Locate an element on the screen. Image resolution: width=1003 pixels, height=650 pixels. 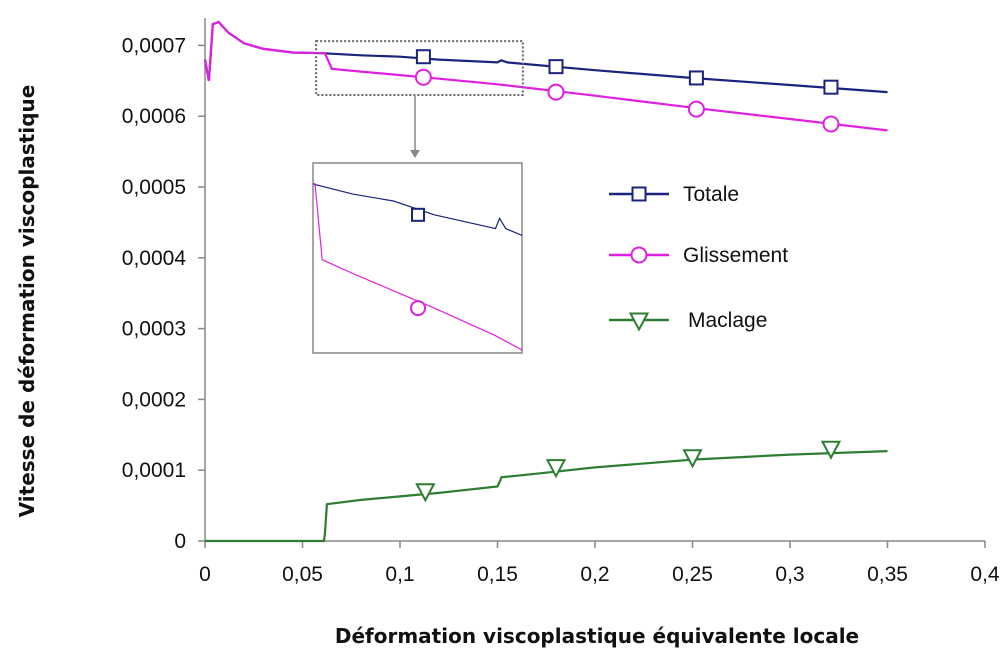
x-tick-label: 0,35 is located at coordinates (887, 574).